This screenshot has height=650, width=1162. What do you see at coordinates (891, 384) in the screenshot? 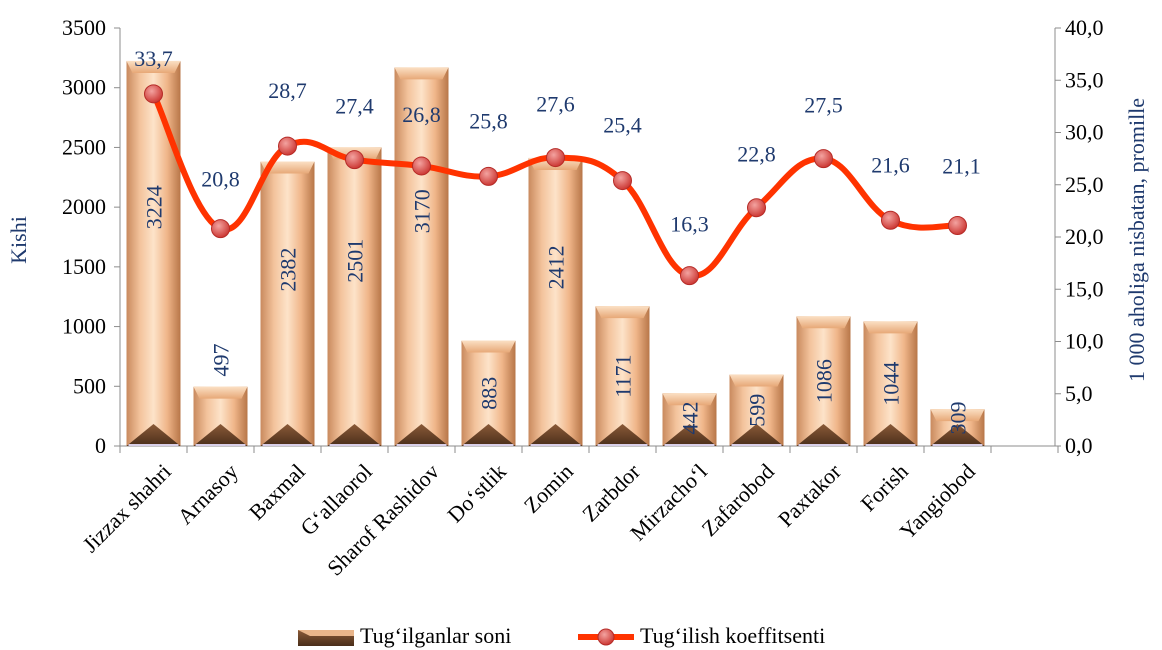
I see `bar-value-label: 1044` at bounding box center [891, 384].